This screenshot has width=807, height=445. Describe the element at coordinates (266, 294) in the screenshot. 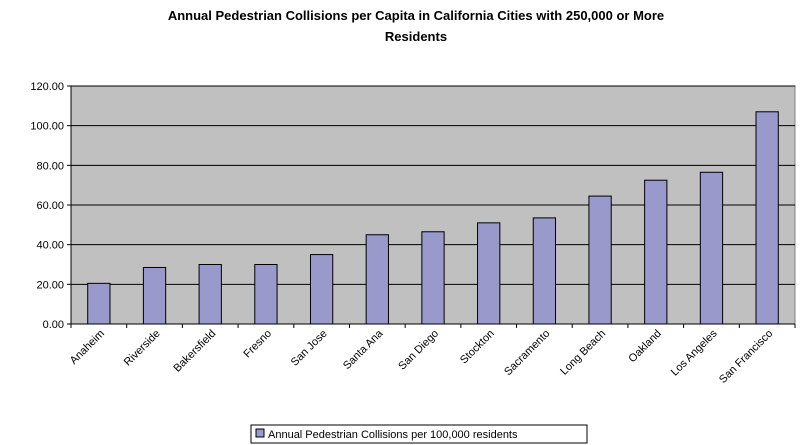

I see `bar-fresno` at that location.